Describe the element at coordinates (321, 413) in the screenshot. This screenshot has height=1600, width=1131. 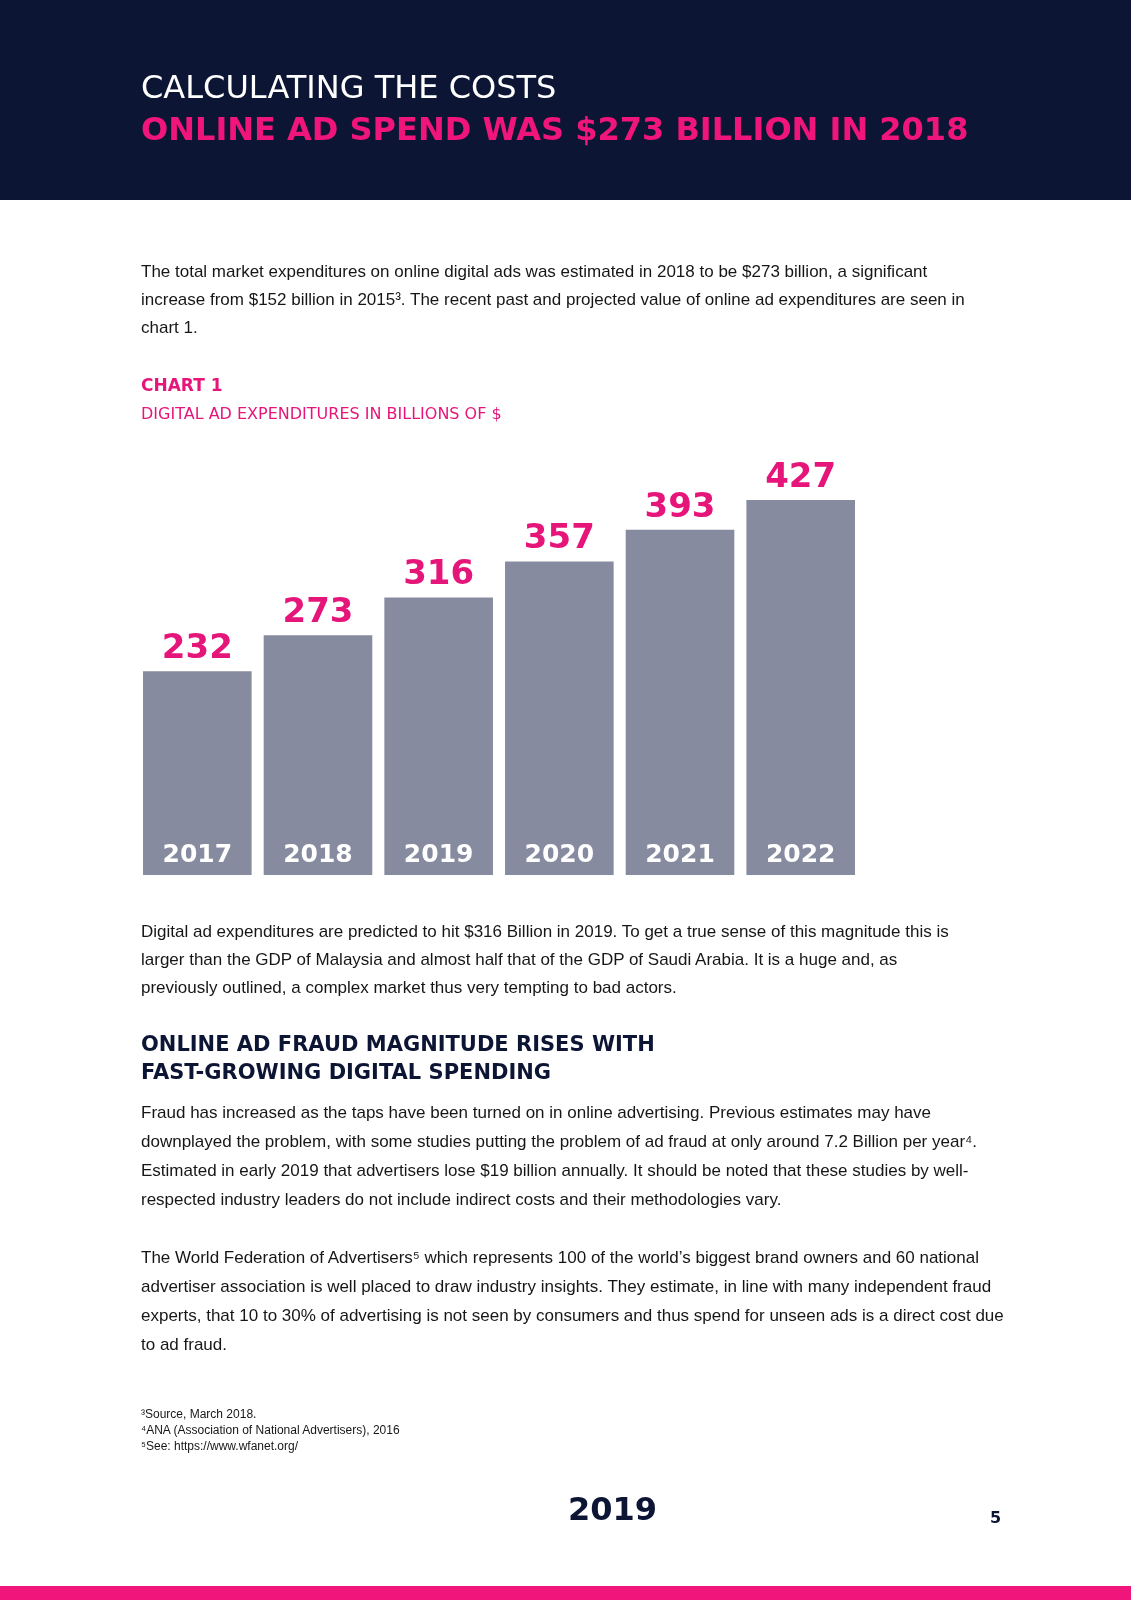
I see `chart-subtitle: DIGITAL AD EXPENDITURES IN BILLIONS OF $` at that location.